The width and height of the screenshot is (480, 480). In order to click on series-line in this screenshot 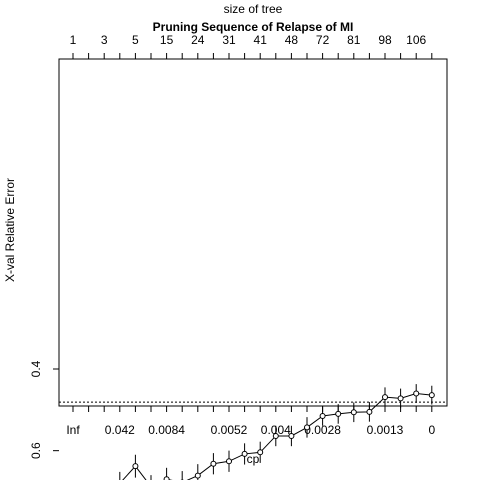, I will do `click(277, 436)`.